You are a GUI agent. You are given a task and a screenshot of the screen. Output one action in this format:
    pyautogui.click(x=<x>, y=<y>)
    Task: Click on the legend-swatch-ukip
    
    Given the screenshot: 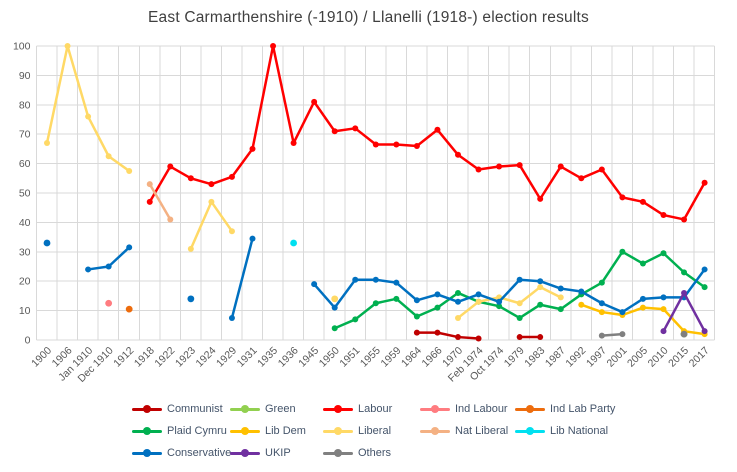 What is the action you would take?
    pyautogui.click(x=245, y=453)
    